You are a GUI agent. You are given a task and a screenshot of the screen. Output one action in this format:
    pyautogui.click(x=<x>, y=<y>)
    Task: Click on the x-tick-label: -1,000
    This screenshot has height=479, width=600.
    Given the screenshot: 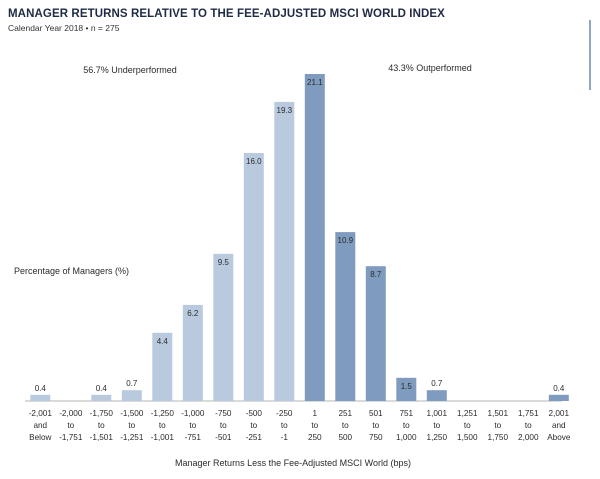 What is the action you would take?
    pyautogui.click(x=193, y=413)
    